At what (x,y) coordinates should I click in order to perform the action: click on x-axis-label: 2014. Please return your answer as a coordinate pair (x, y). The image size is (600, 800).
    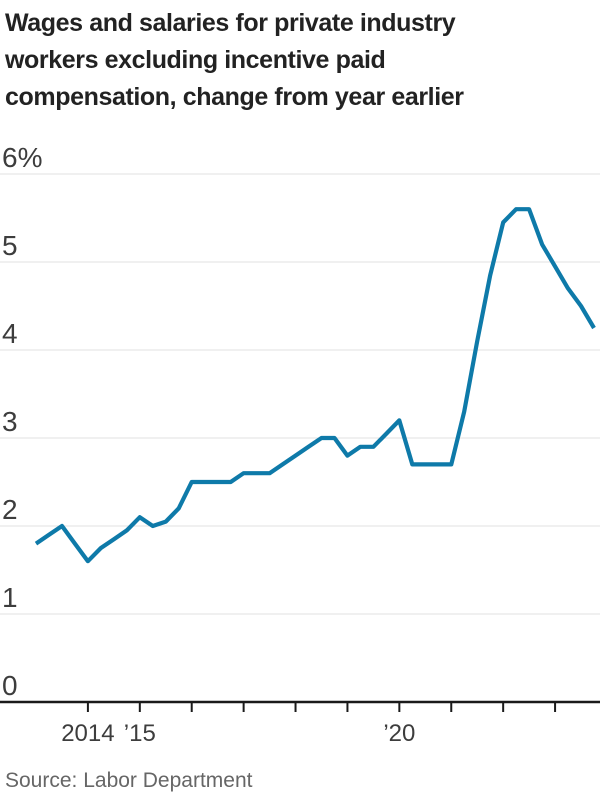
    Looking at the image, I should click on (87, 733).